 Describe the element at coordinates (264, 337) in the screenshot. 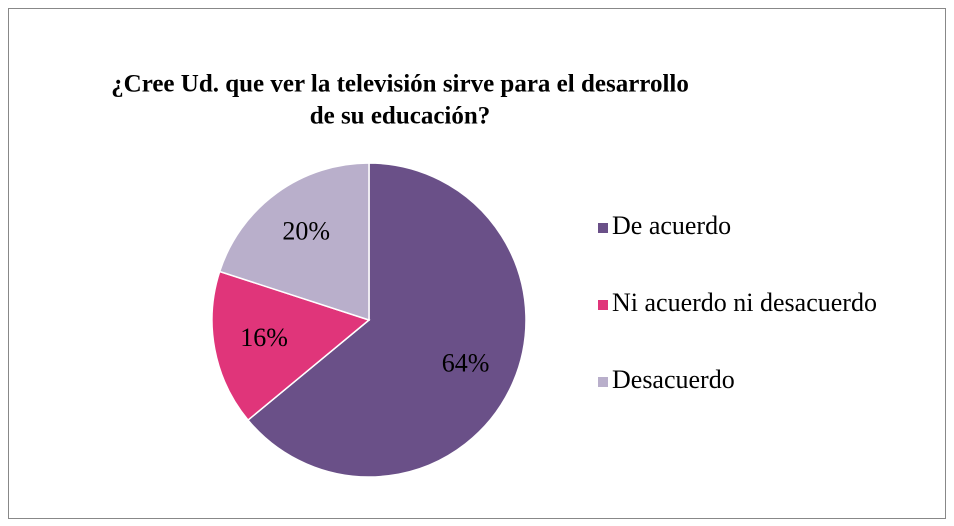

I see `data-label: 16%` at that location.